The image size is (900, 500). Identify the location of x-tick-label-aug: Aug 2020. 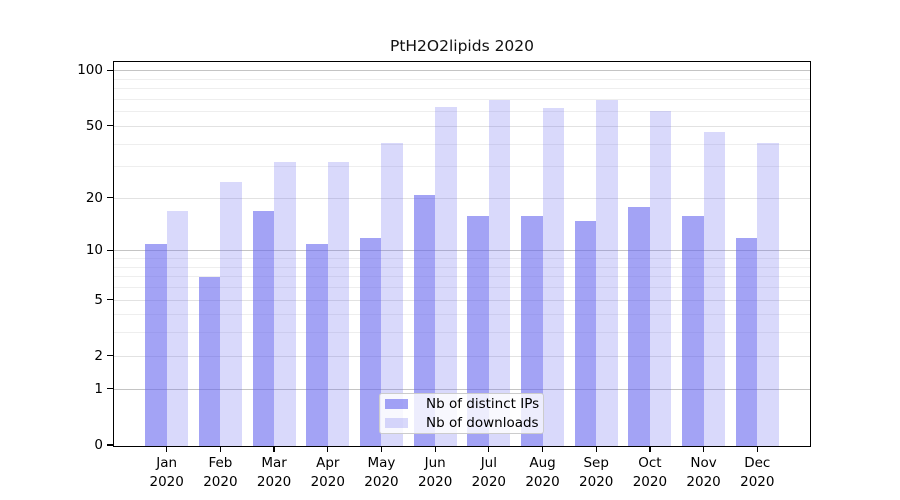
(543, 473).